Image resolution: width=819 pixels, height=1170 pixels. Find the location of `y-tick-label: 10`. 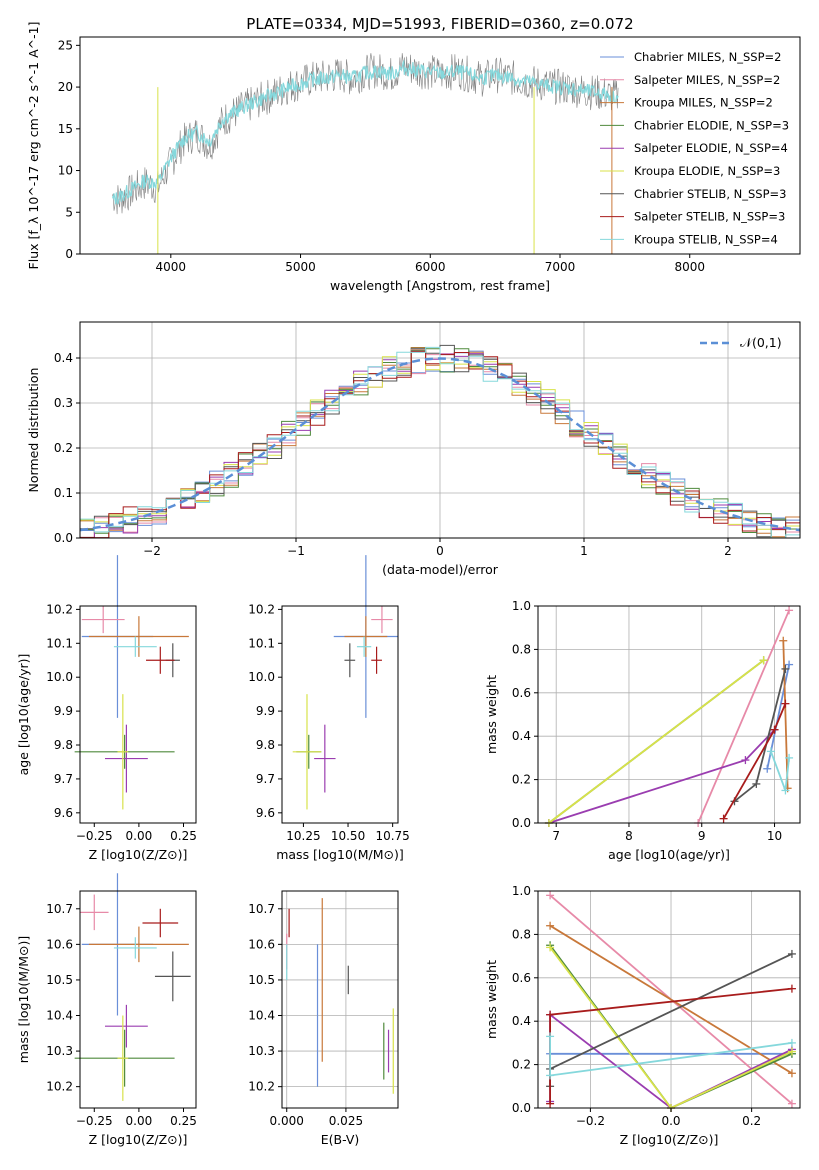

y-tick-label: 10 is located at coordinates (65, 171).